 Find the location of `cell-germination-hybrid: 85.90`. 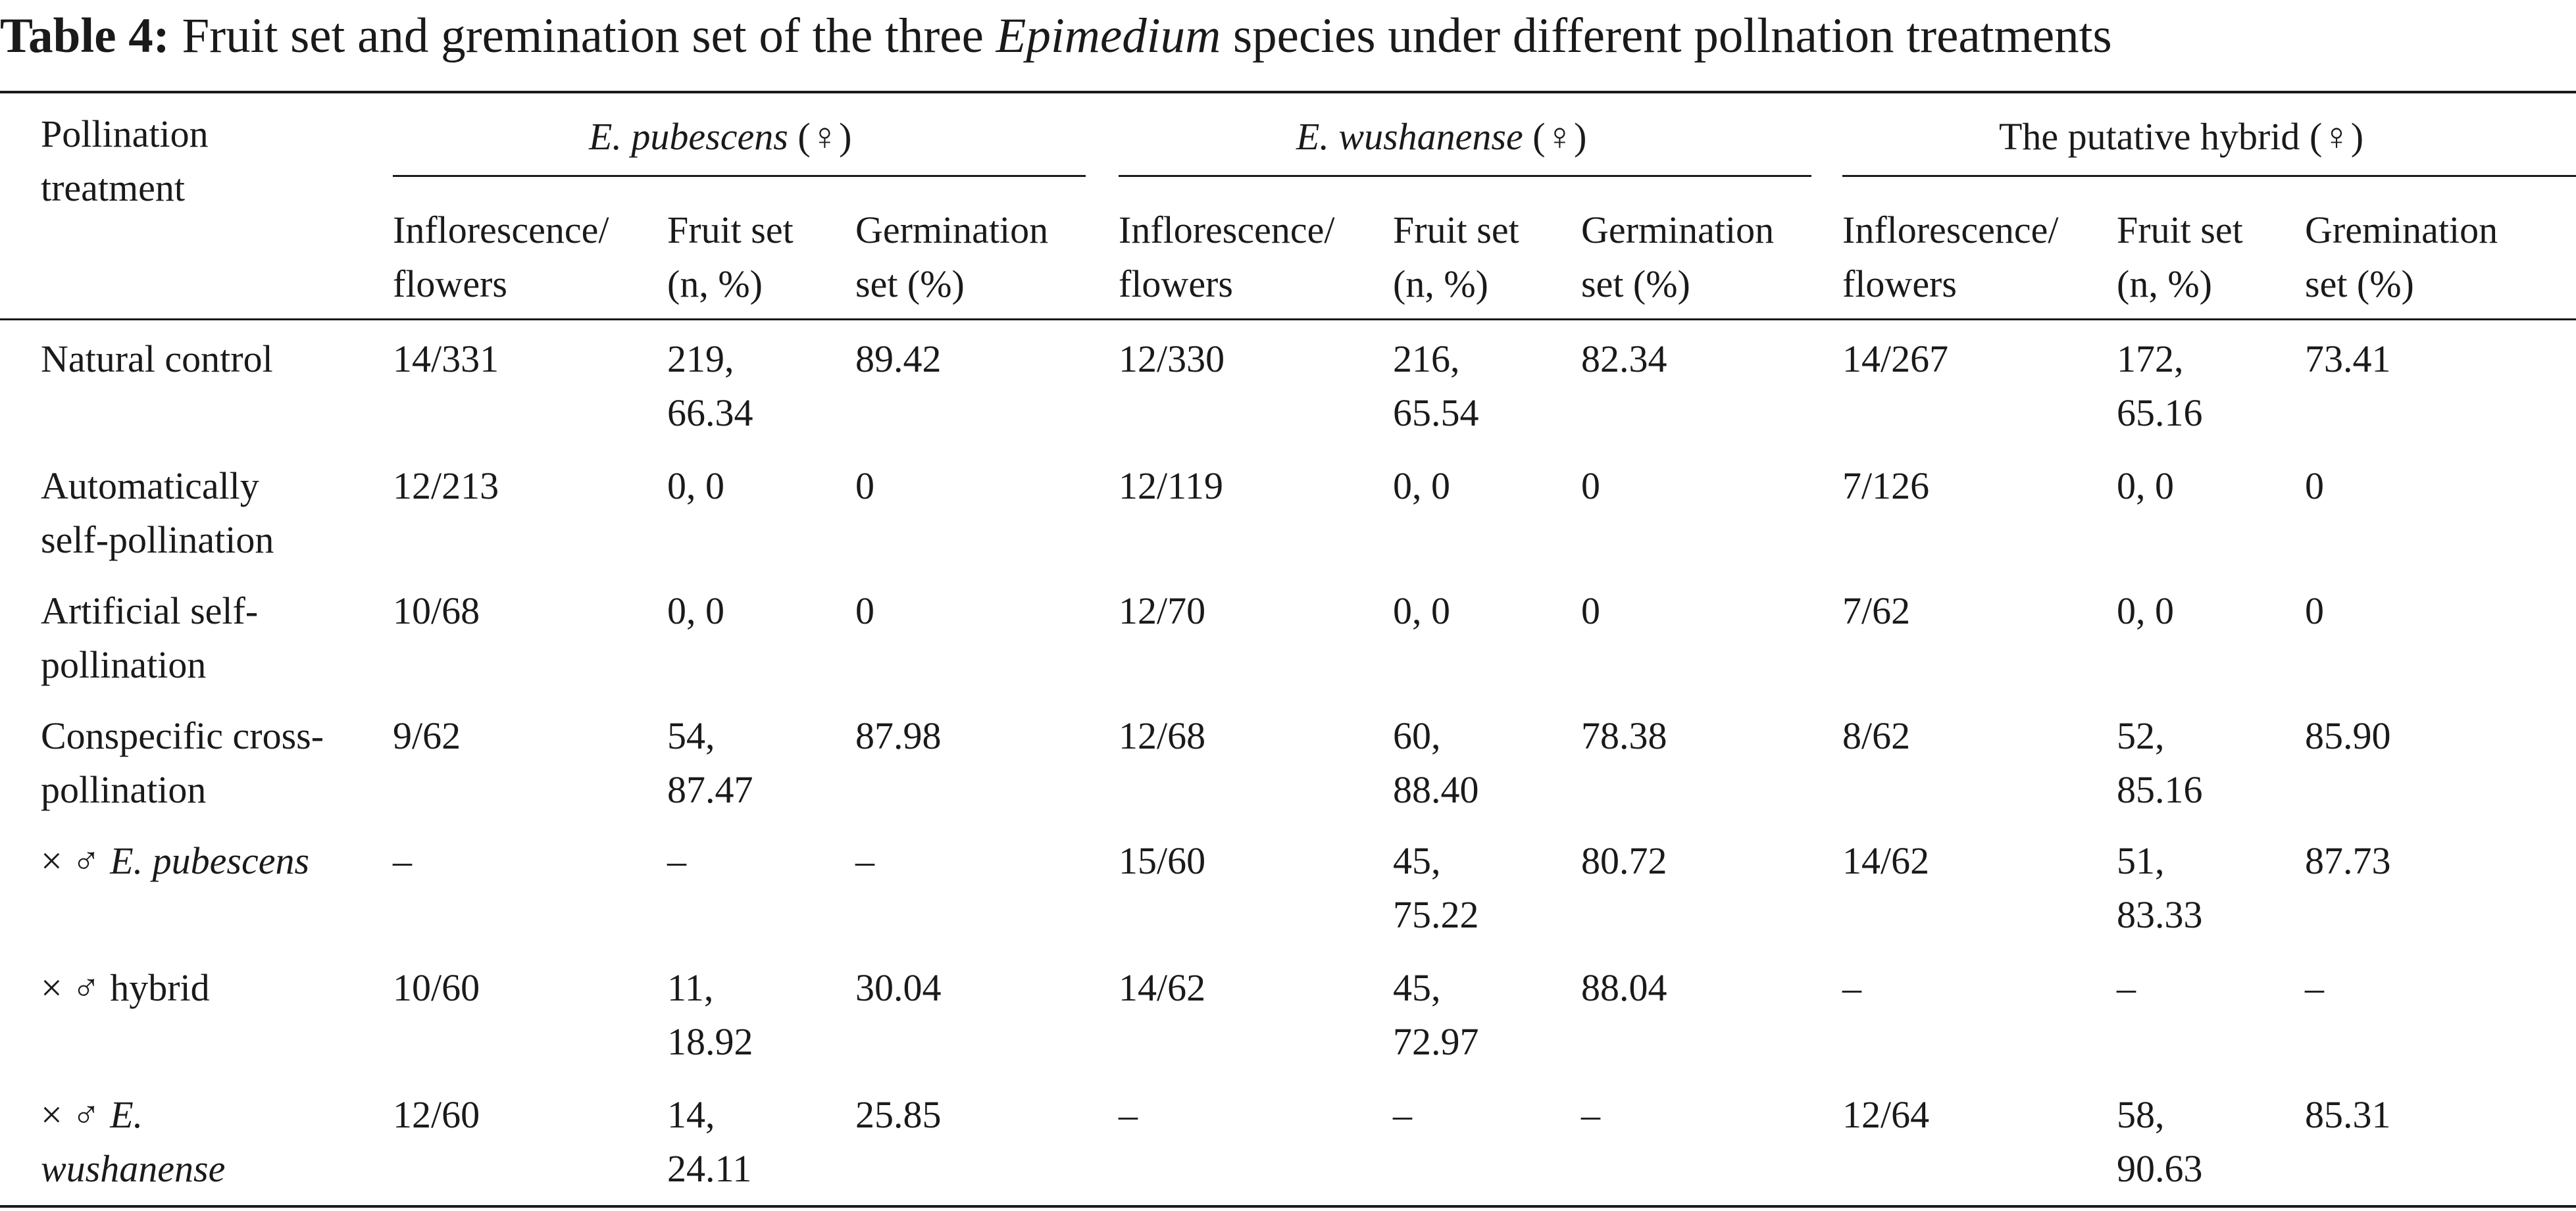

cell-germination-hybrid: 85.90 is located at coordinates (2348, 735).